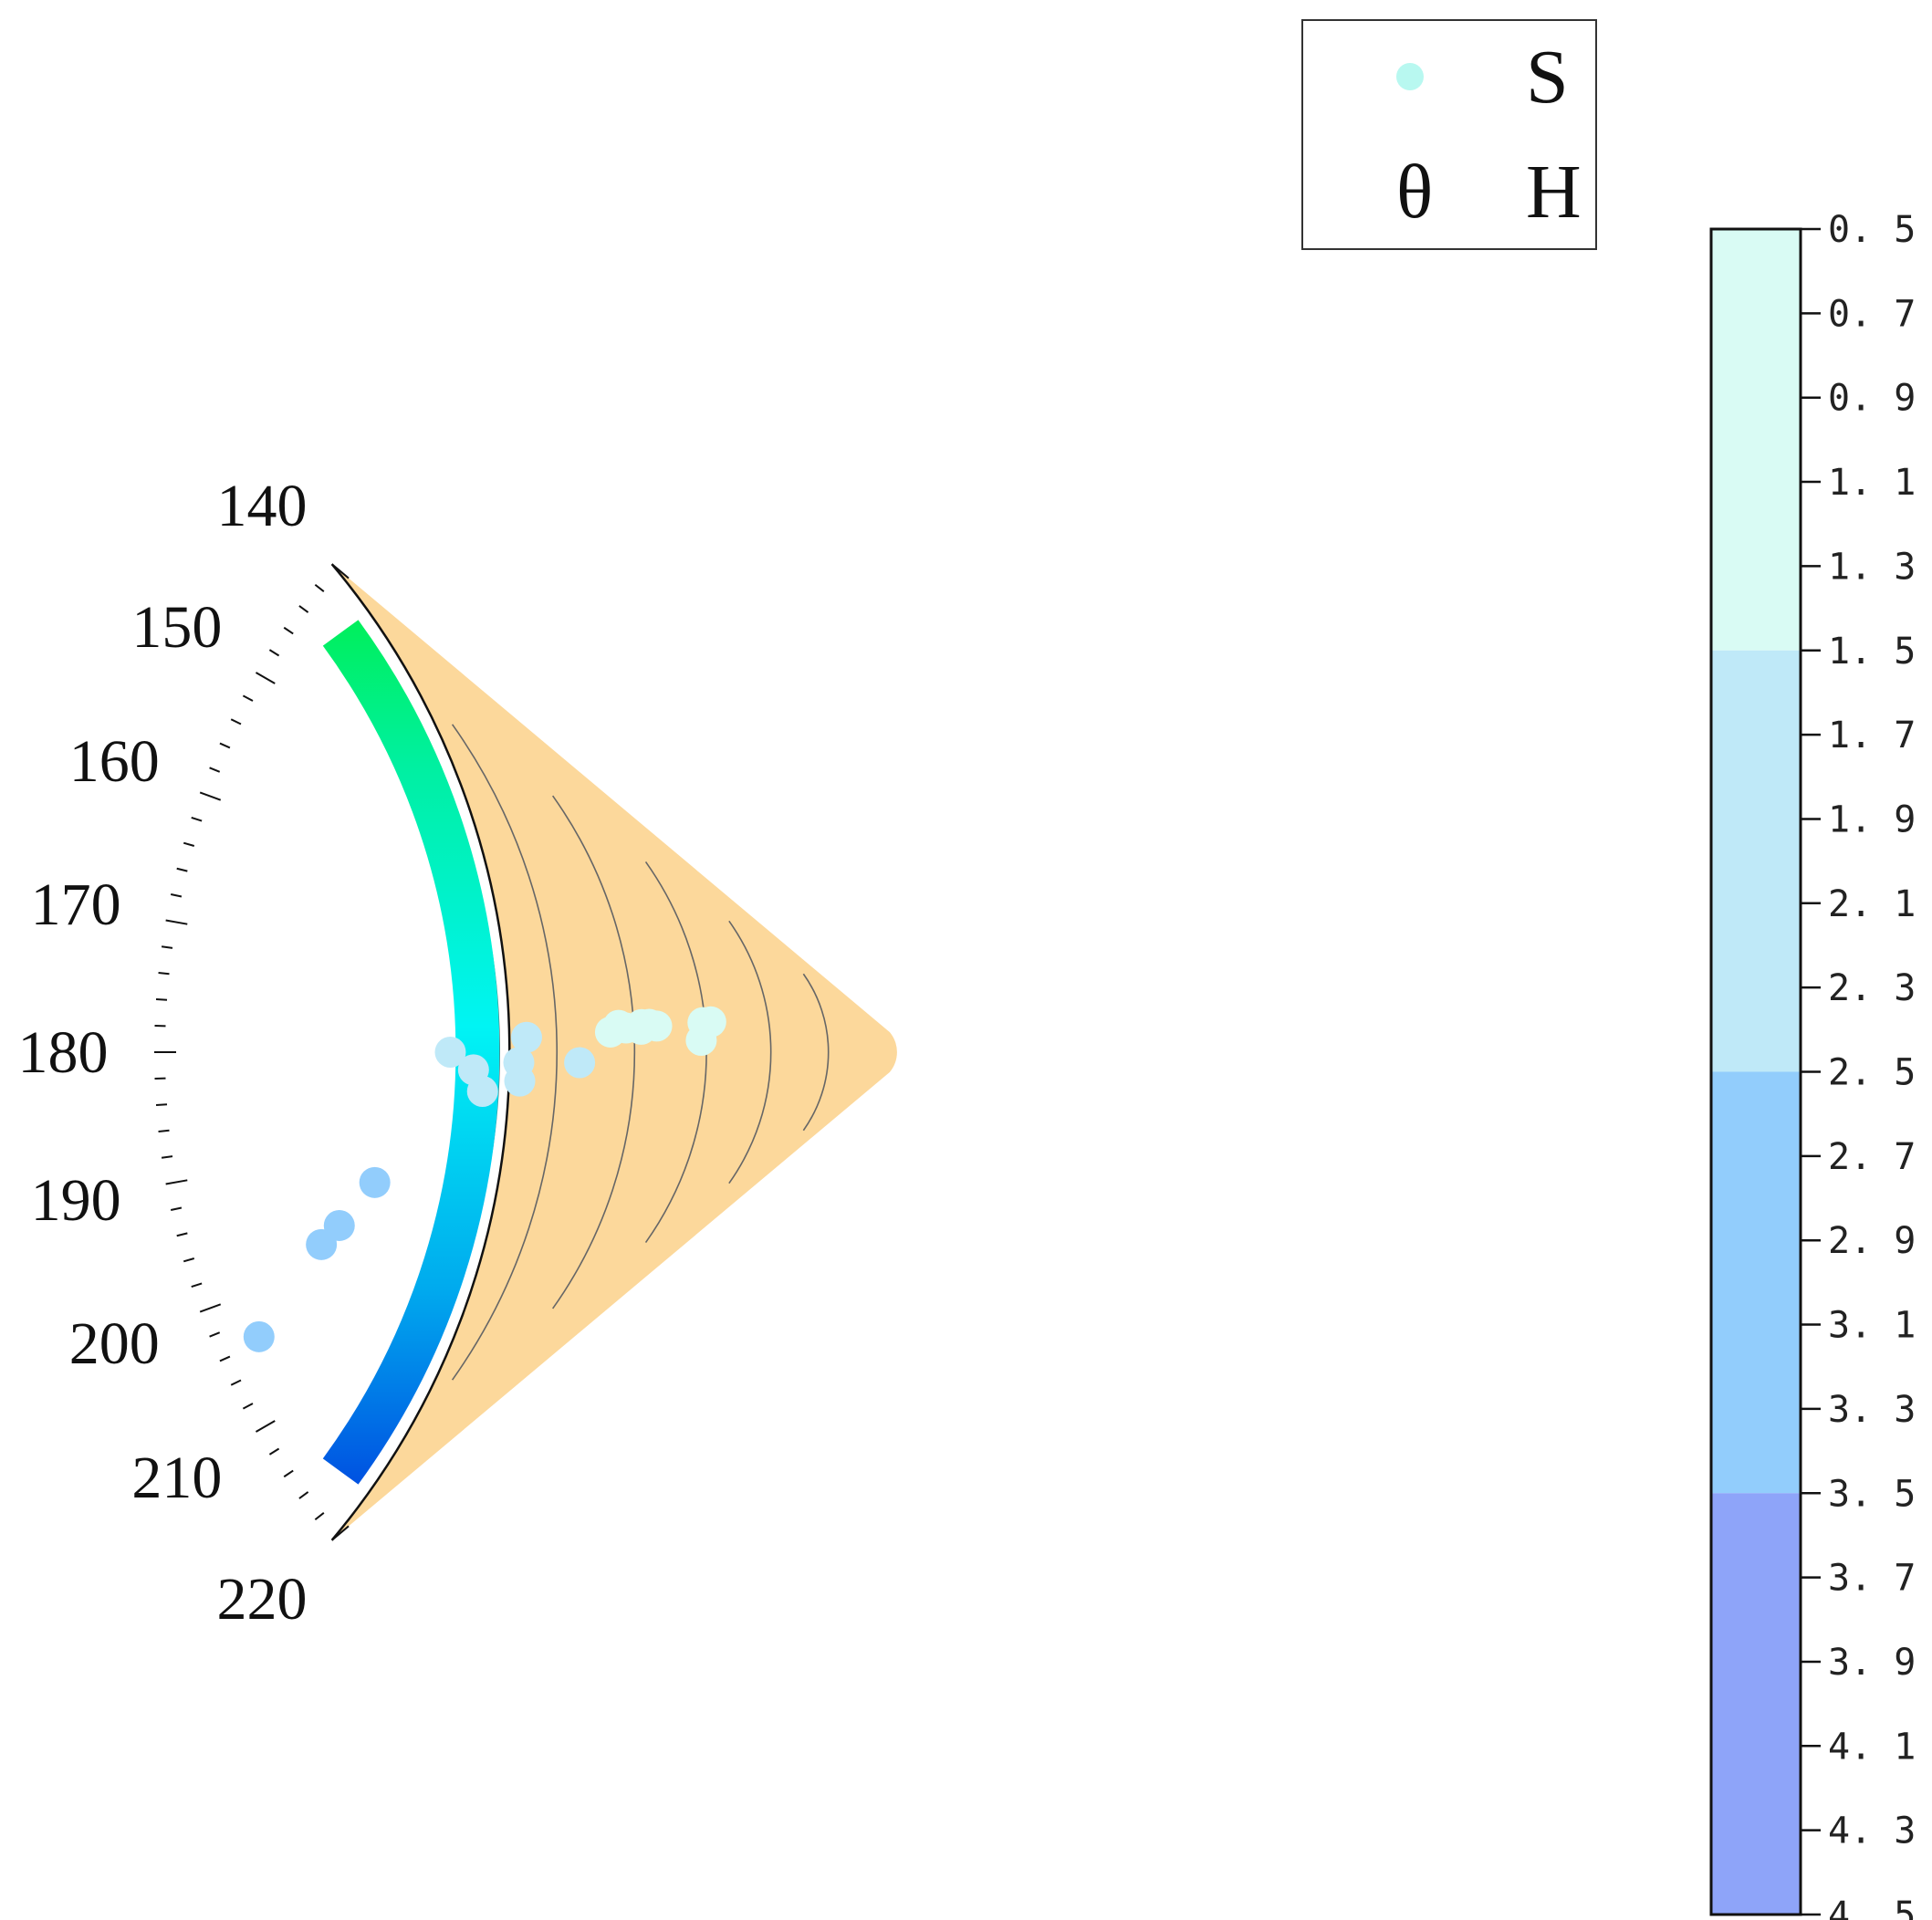 The width and height of the screenshot is (1932, 1920). What do you see at coordinates (1554, 193) in the screenshot?
I see `legend-label-h: H` at bounding box center [1554, 193].